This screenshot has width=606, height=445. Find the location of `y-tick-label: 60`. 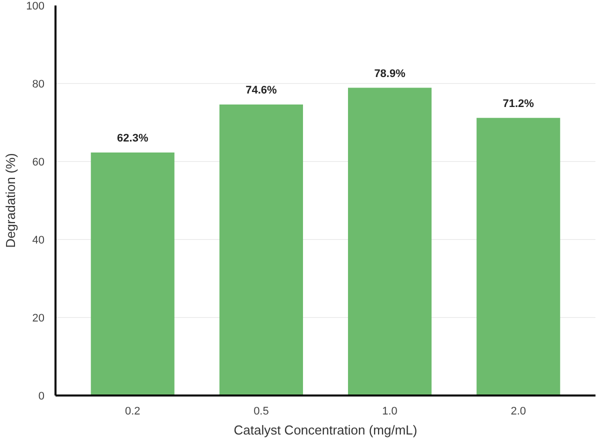

y-tick-label: 60 is located at coordinates (38, 162).